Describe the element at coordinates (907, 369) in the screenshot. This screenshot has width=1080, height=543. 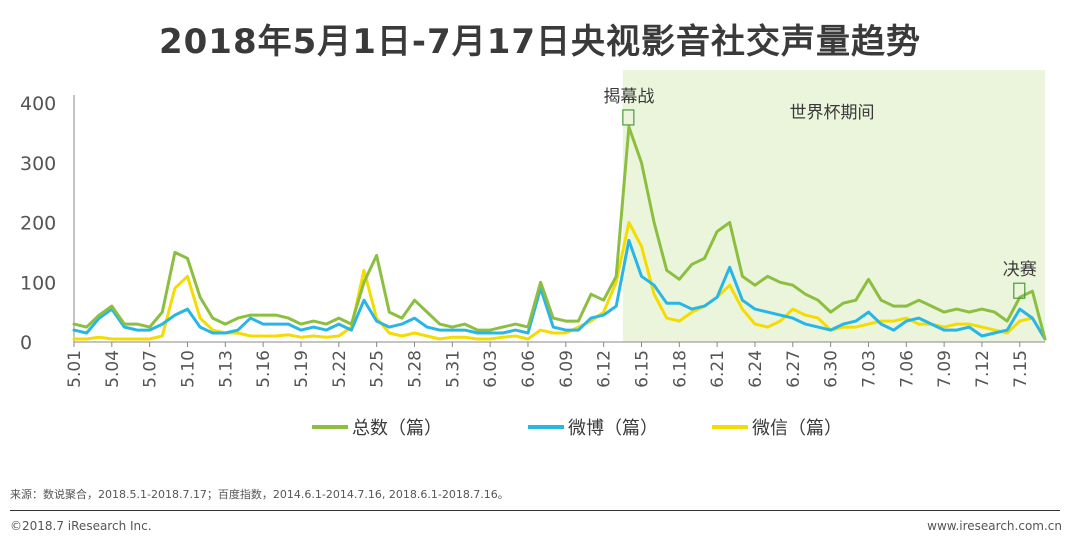
I see `x-tick-label: 7.06` at that location.